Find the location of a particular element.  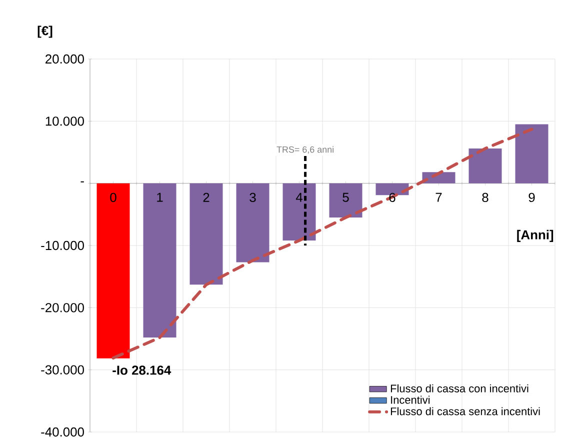

x-tick-label: 8 is located at coordinates (485, 197).